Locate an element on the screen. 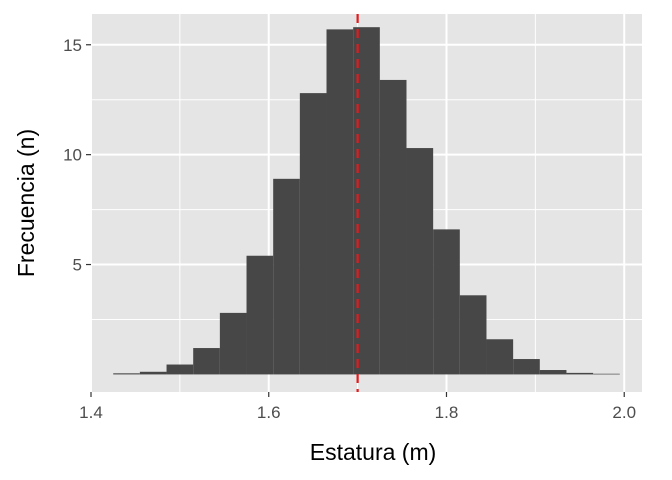 The image size is (672, 480). x-axis-title: Estatura (m) is located at coordinates (373, 452).